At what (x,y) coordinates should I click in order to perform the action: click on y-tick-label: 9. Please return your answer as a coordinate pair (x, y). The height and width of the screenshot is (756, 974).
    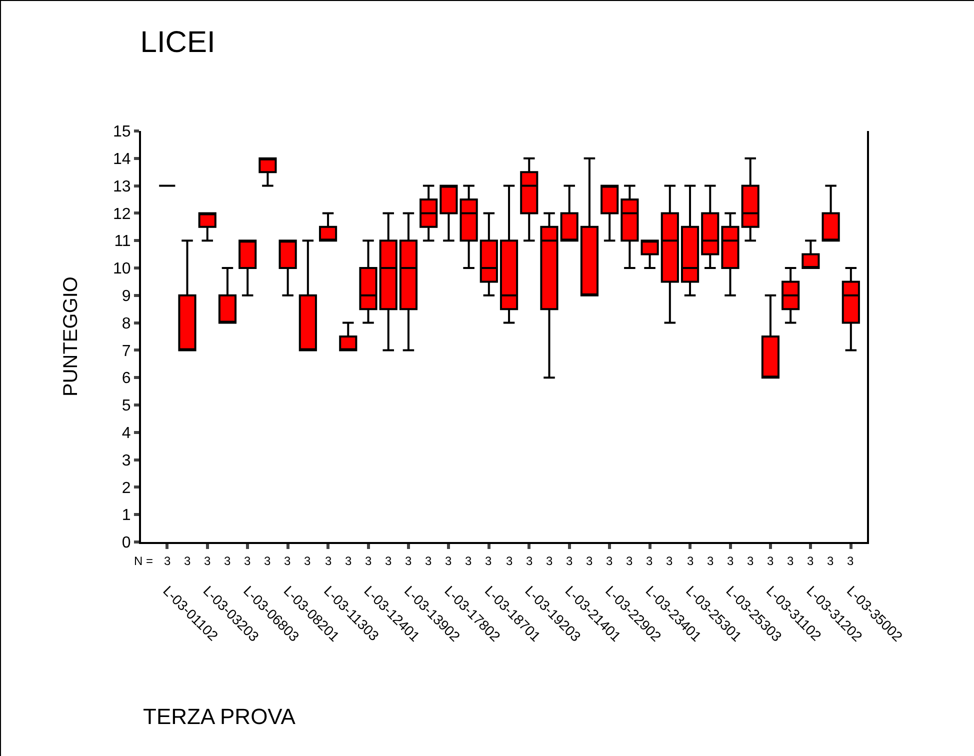
    Looking at the image, I should click on (126, 296).